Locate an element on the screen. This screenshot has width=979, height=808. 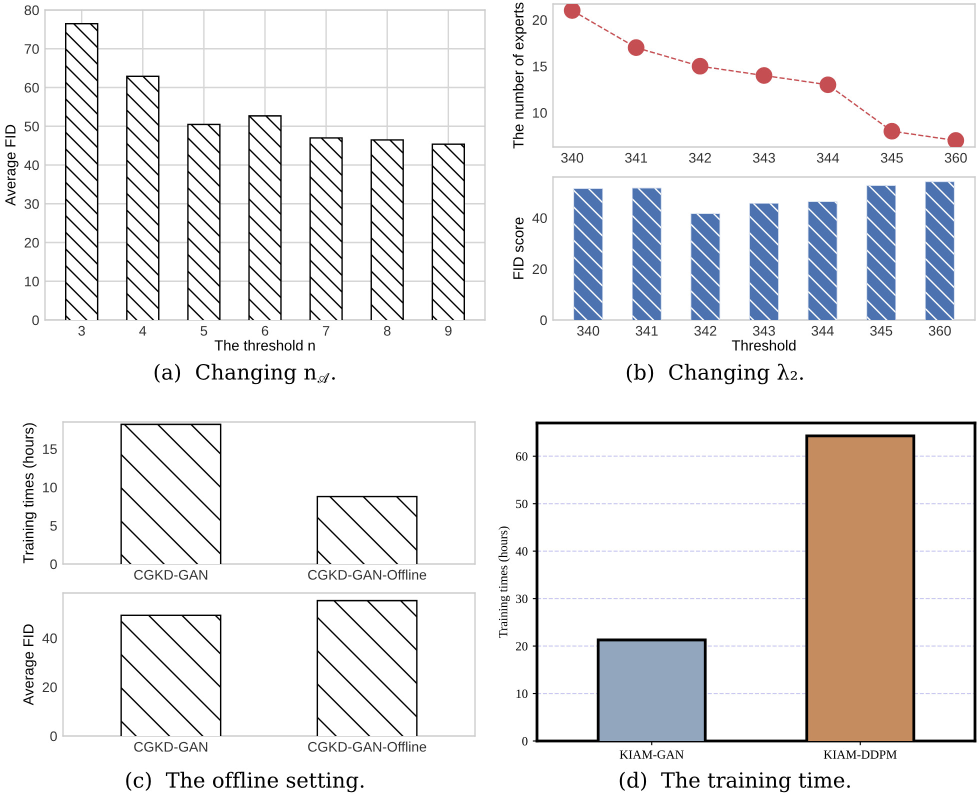
y-tick-label: 80 is located at coordinates (31, 10).